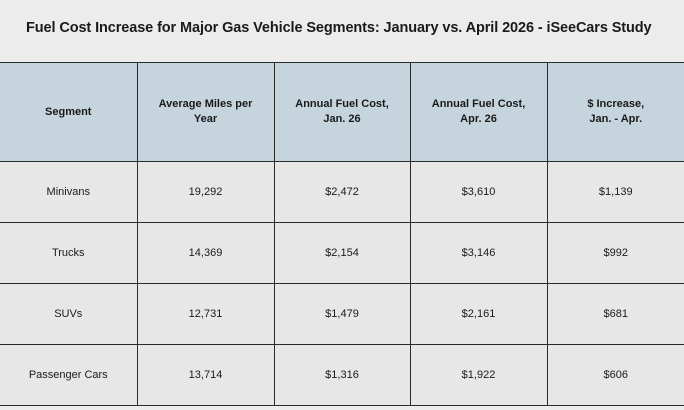 The image size is (684, 410). Describe the element at coordinates (615, 253) in the screenshot. I see `cell-increase: $992` at that location.